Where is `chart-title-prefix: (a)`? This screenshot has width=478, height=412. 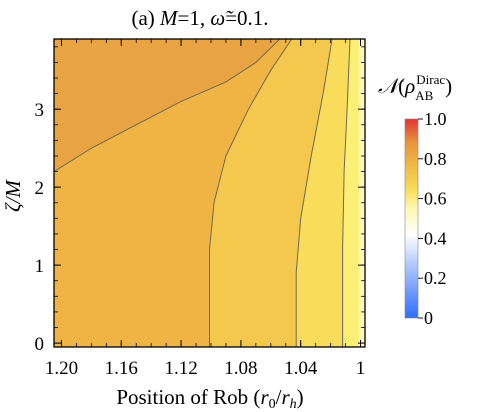
chart-title-prefix: (a) is located at coordinates (145, 18).